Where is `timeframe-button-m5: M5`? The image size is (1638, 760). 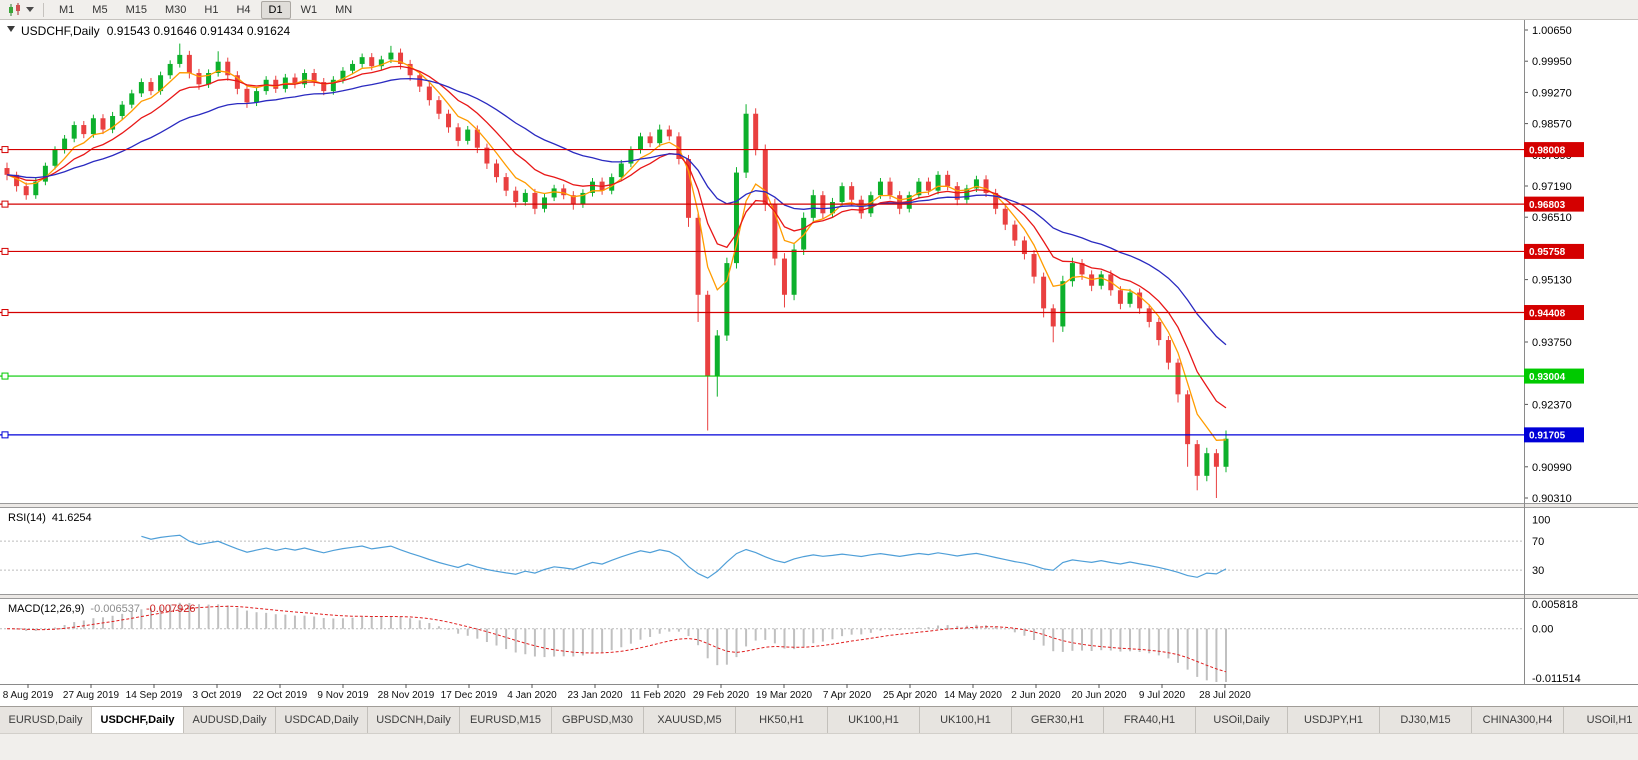 timeframe-button-m5: M5 is located at coordinates (100, 9).